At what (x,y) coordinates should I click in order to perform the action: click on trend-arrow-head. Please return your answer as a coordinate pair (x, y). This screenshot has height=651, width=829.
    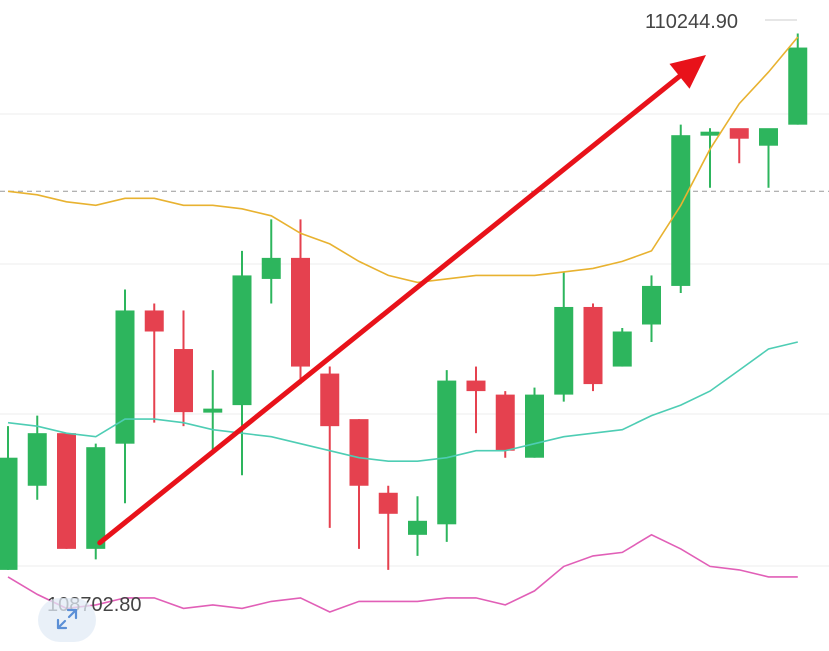
    Looking at the image, I should click on (687, 72).